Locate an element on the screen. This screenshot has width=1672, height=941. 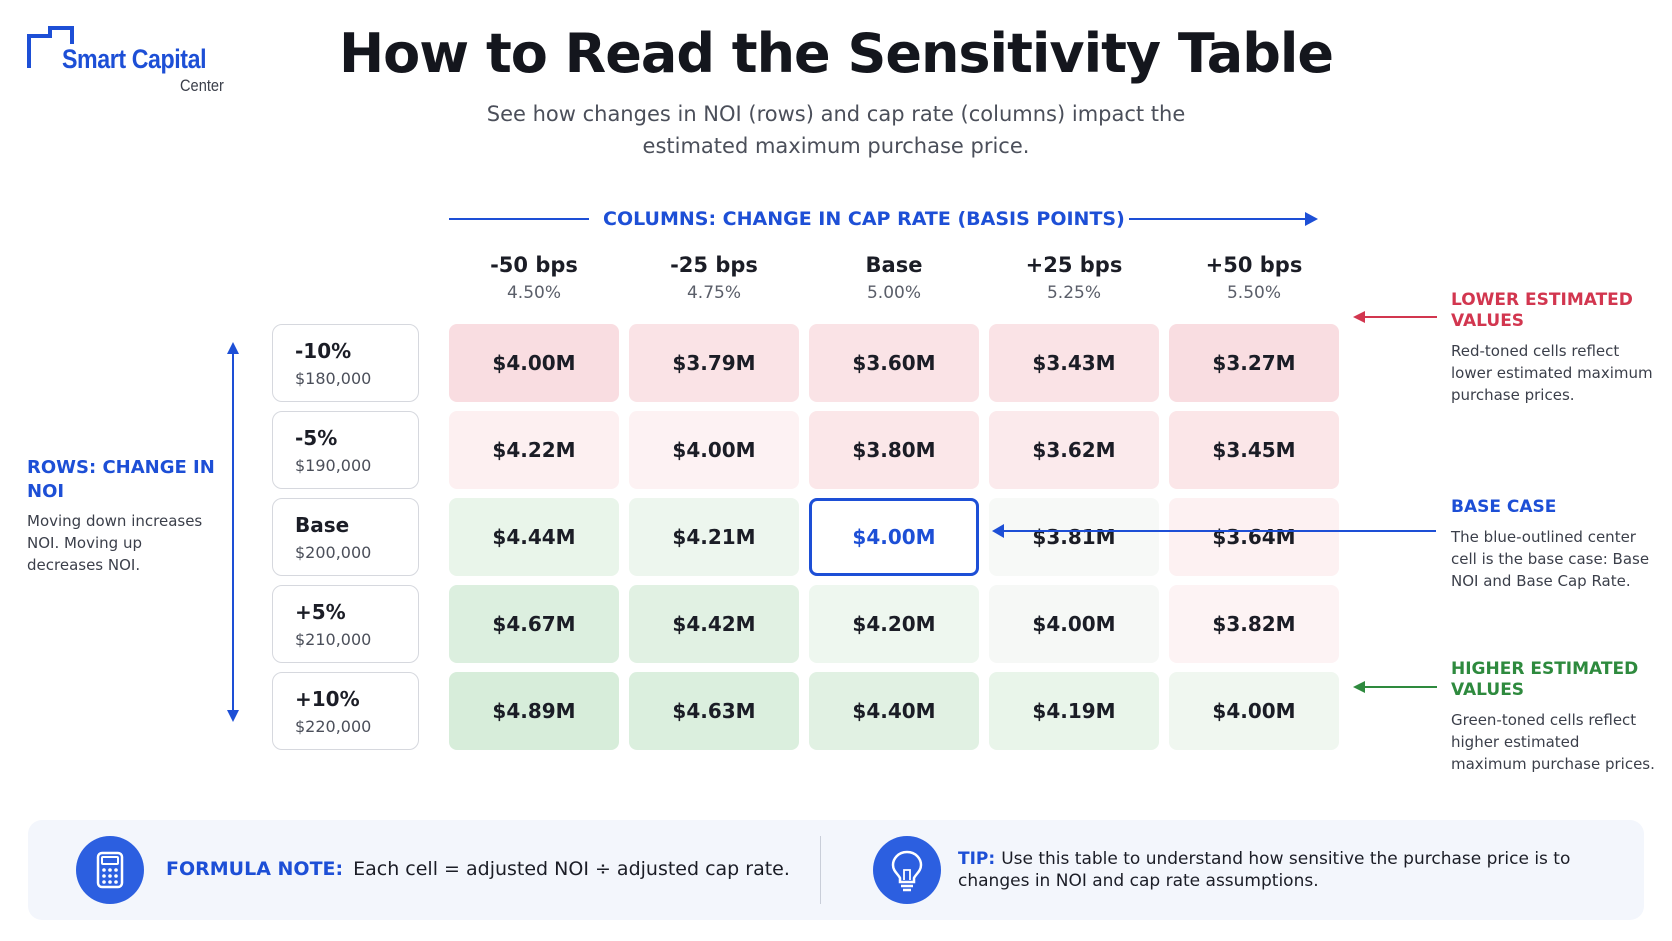
table-cell: $4.44M is located at coordinates (534, 537).